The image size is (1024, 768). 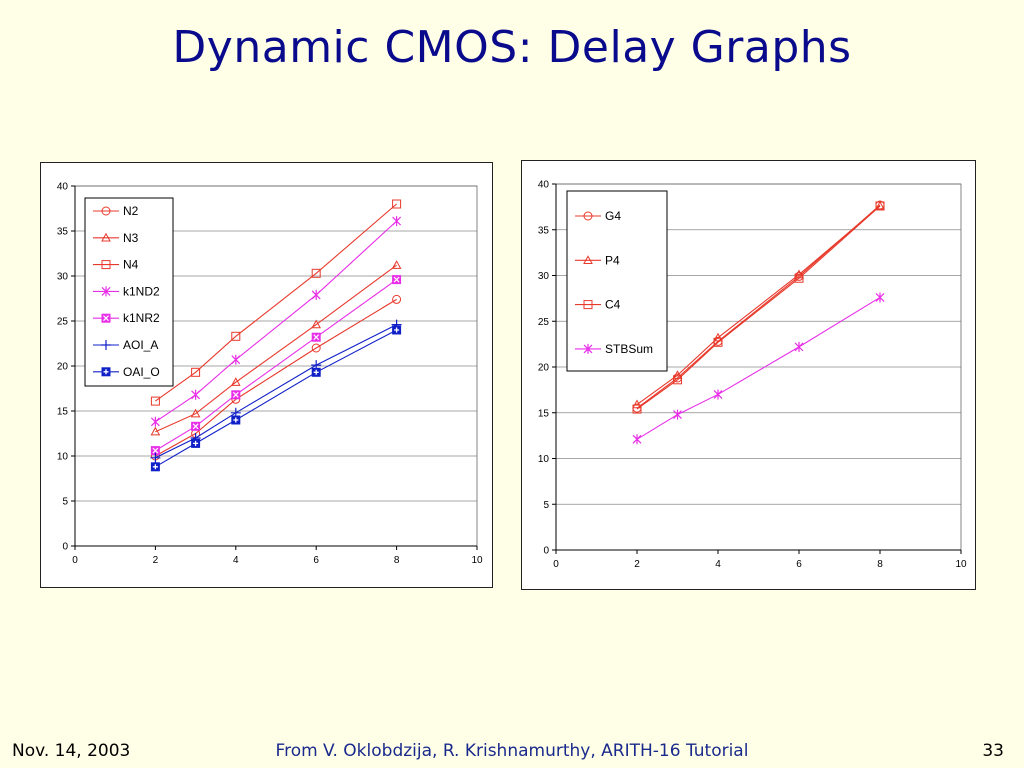 I want to click on chart0-series-oai-o, so click(x=276, y=398).